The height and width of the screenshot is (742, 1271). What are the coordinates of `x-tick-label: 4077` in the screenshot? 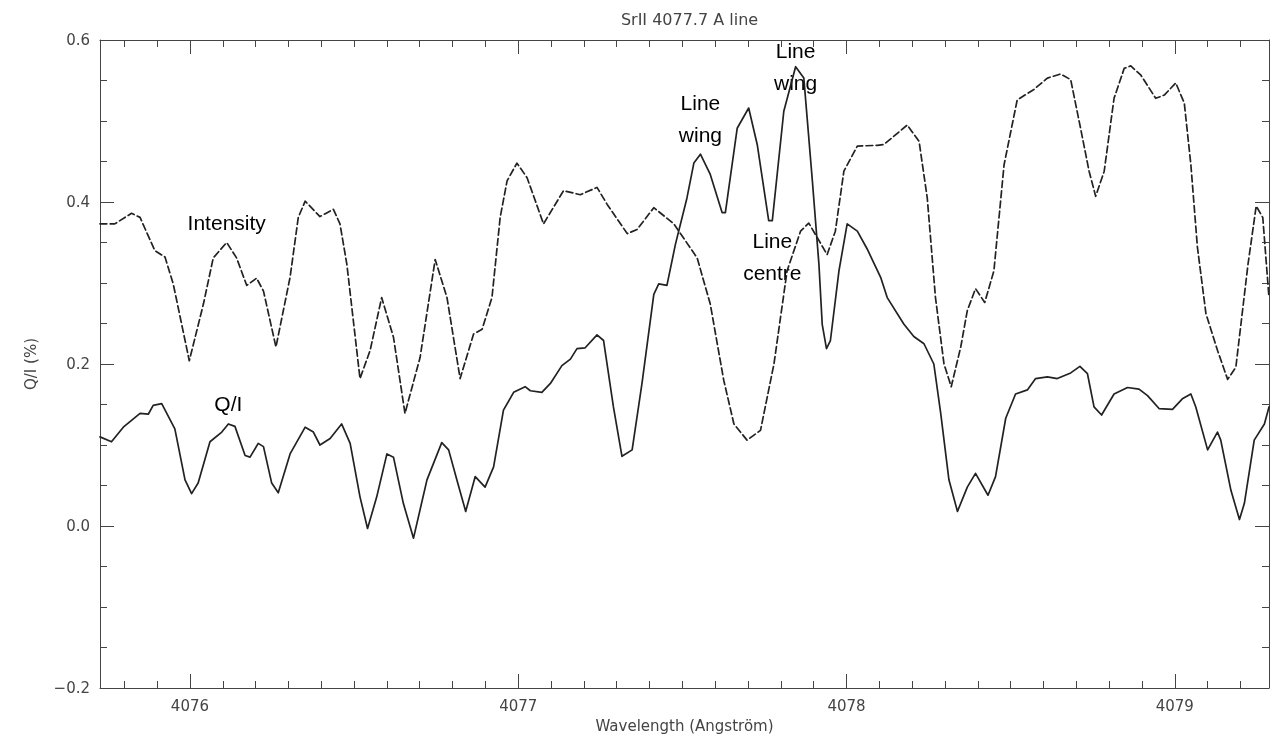 It's located at (518, 705).